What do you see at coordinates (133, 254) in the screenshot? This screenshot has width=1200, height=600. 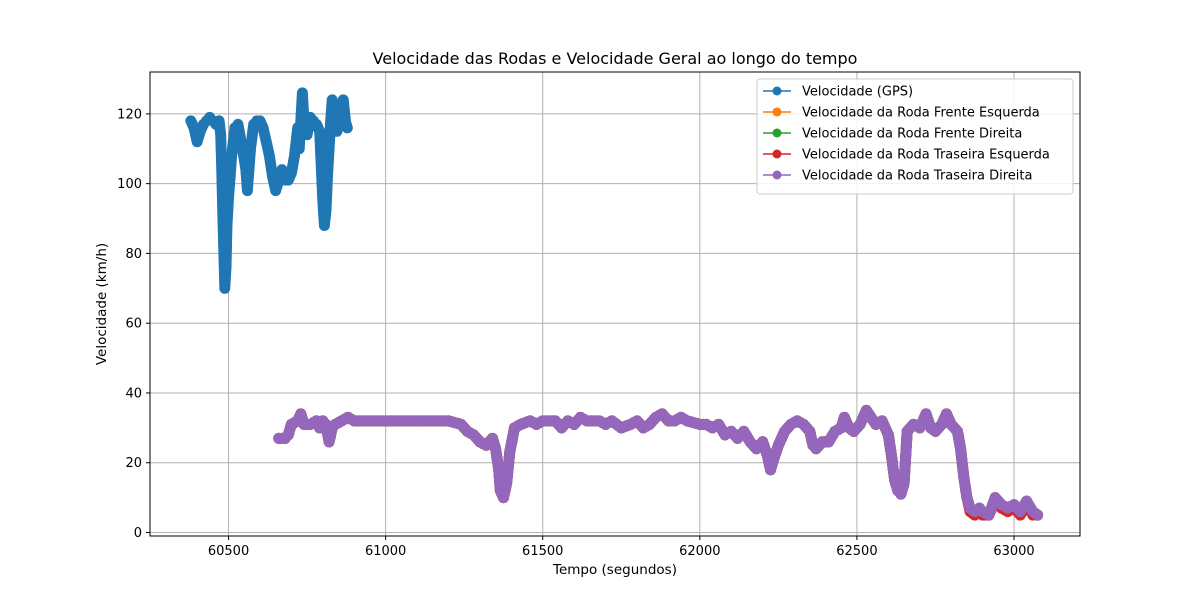 I see `y-tick-label: 80` at bounding box center [133, 254].